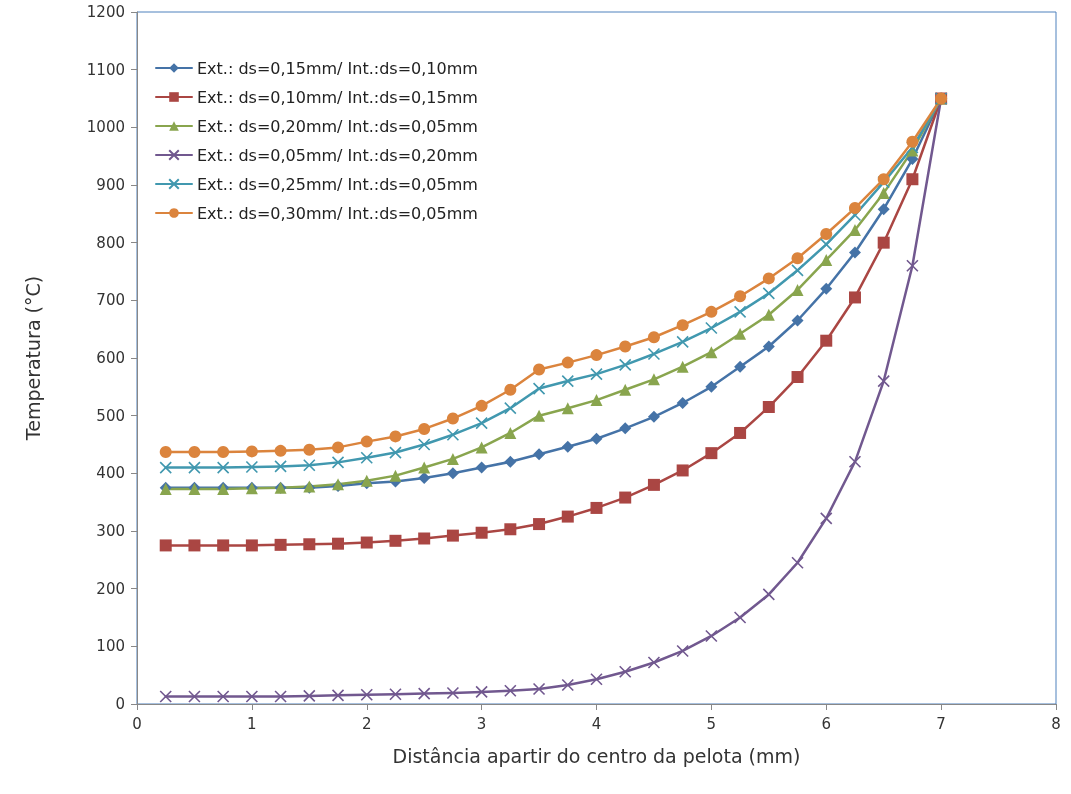  Describe the element at coordinates (596, 755) in the screenshot. I see `x-axis-title: Distância apartir do centro da pelota (mm)` at that location.